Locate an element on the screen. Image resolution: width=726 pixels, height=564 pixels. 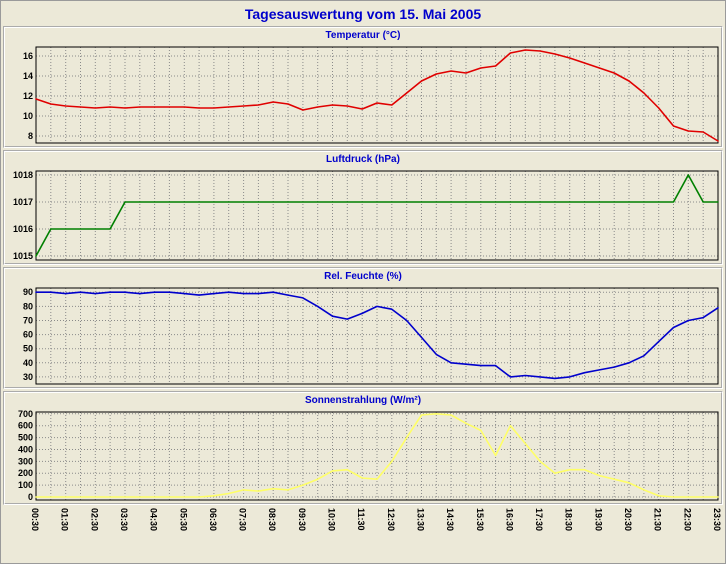
x-axis-label: 21:30 is located at coordinates (657, 520).